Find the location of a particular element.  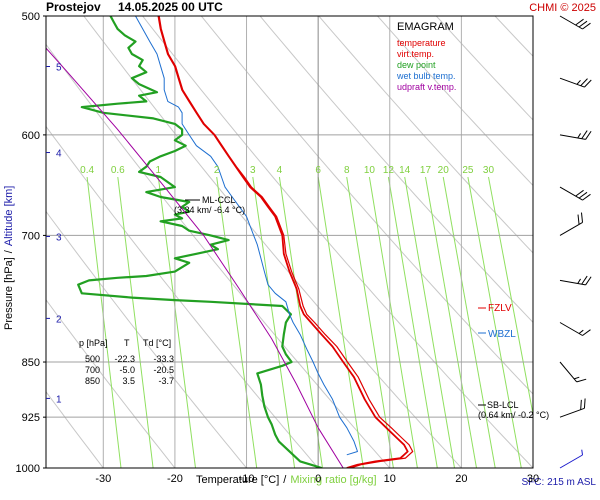

temp-tick-label: -30 is located at coordinates (103, 479).